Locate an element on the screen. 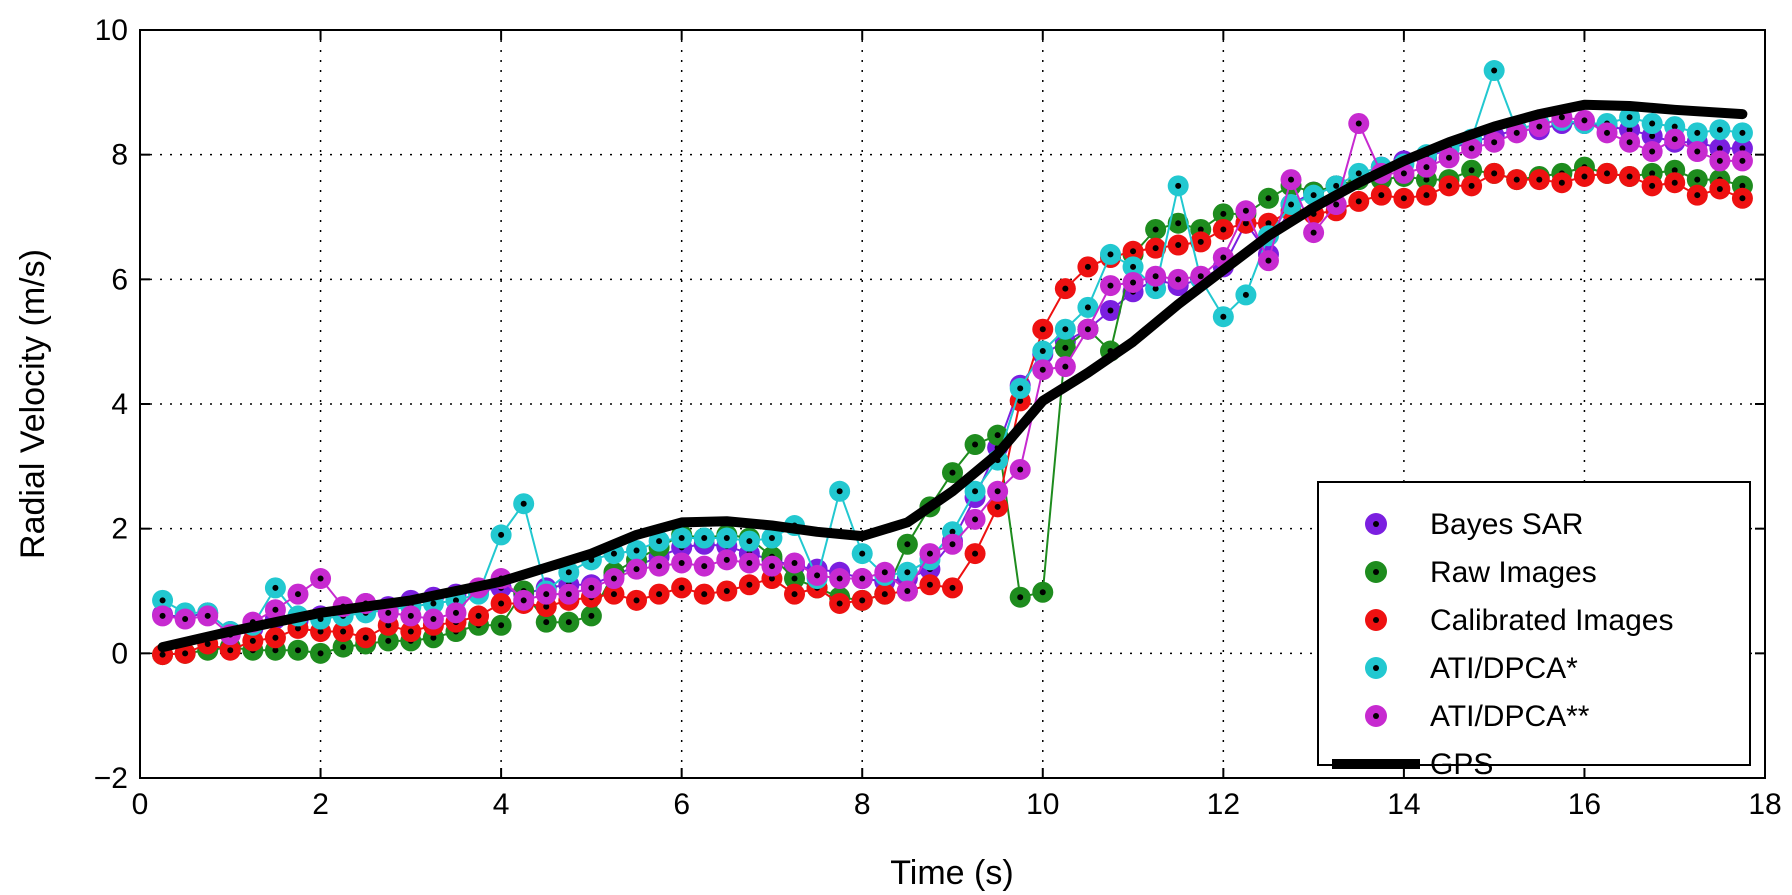 Image resolution: width=1792 pixels, height=895 pixels. y-tick-label: 6 is located at coordinates (119, 279).